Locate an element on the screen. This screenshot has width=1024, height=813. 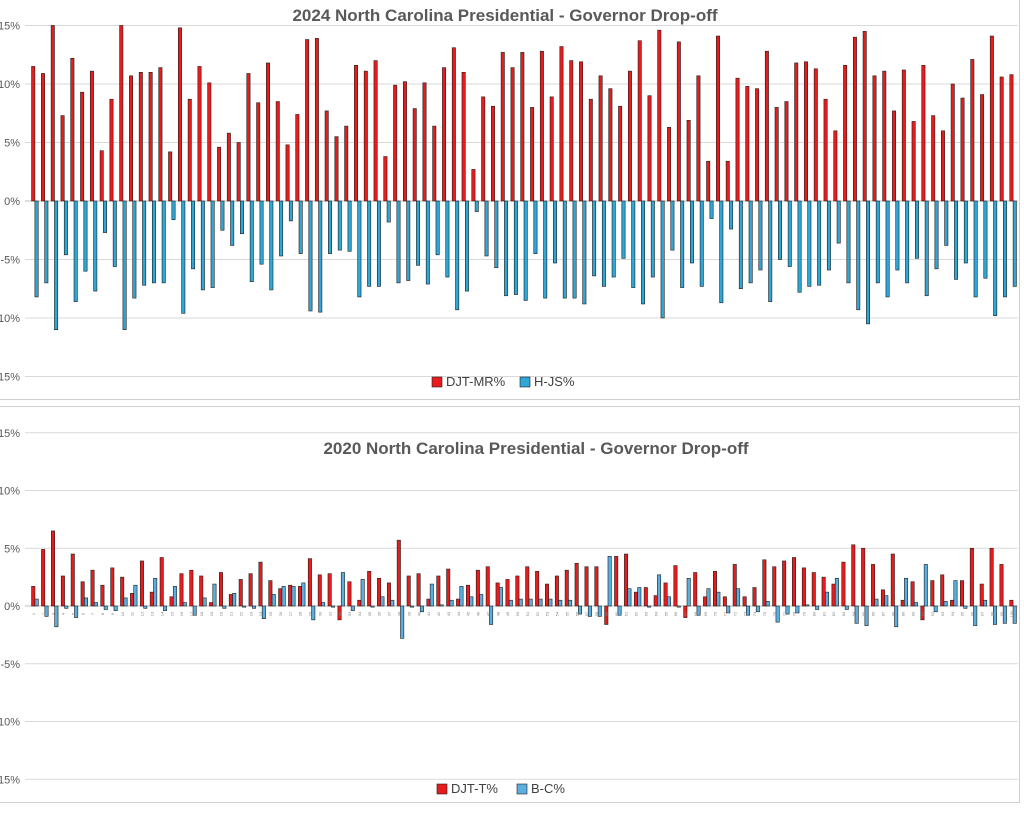
chart-1-category-label: 73 is located at coordinates (744, 613).